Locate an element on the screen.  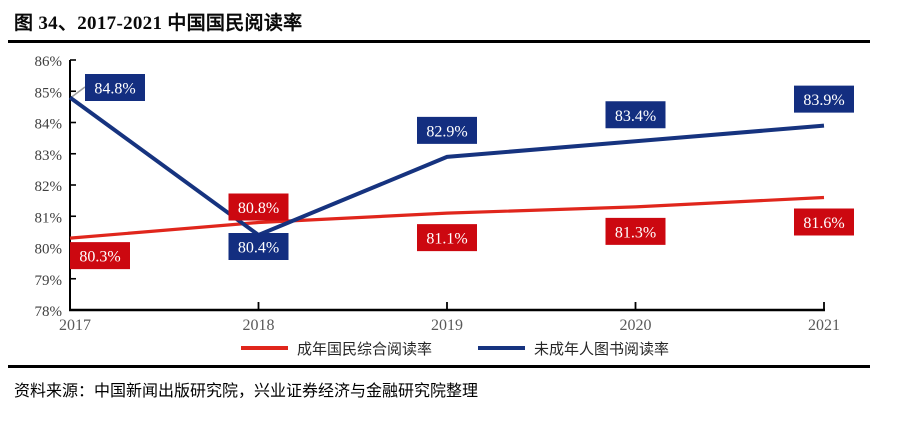
adult-data-label-value: 81.3% is located at coordinates (635, 232).